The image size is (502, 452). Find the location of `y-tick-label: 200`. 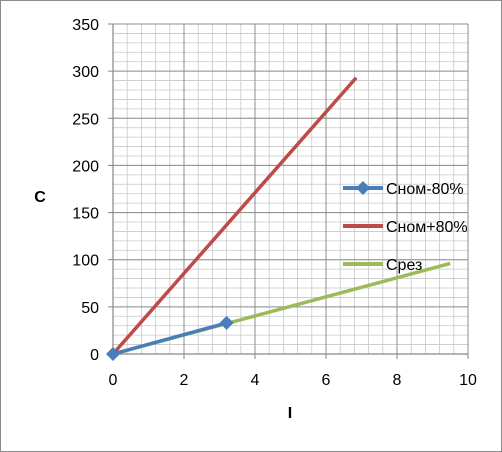

y-tick-label: 200 is located at coordinates (85, 166).